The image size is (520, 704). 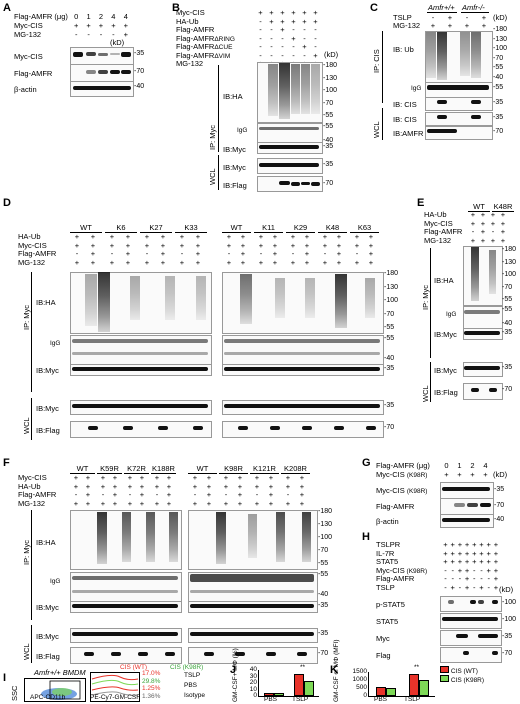 I want to click on b-markers-myc: -35, so click(x=338, y=148).